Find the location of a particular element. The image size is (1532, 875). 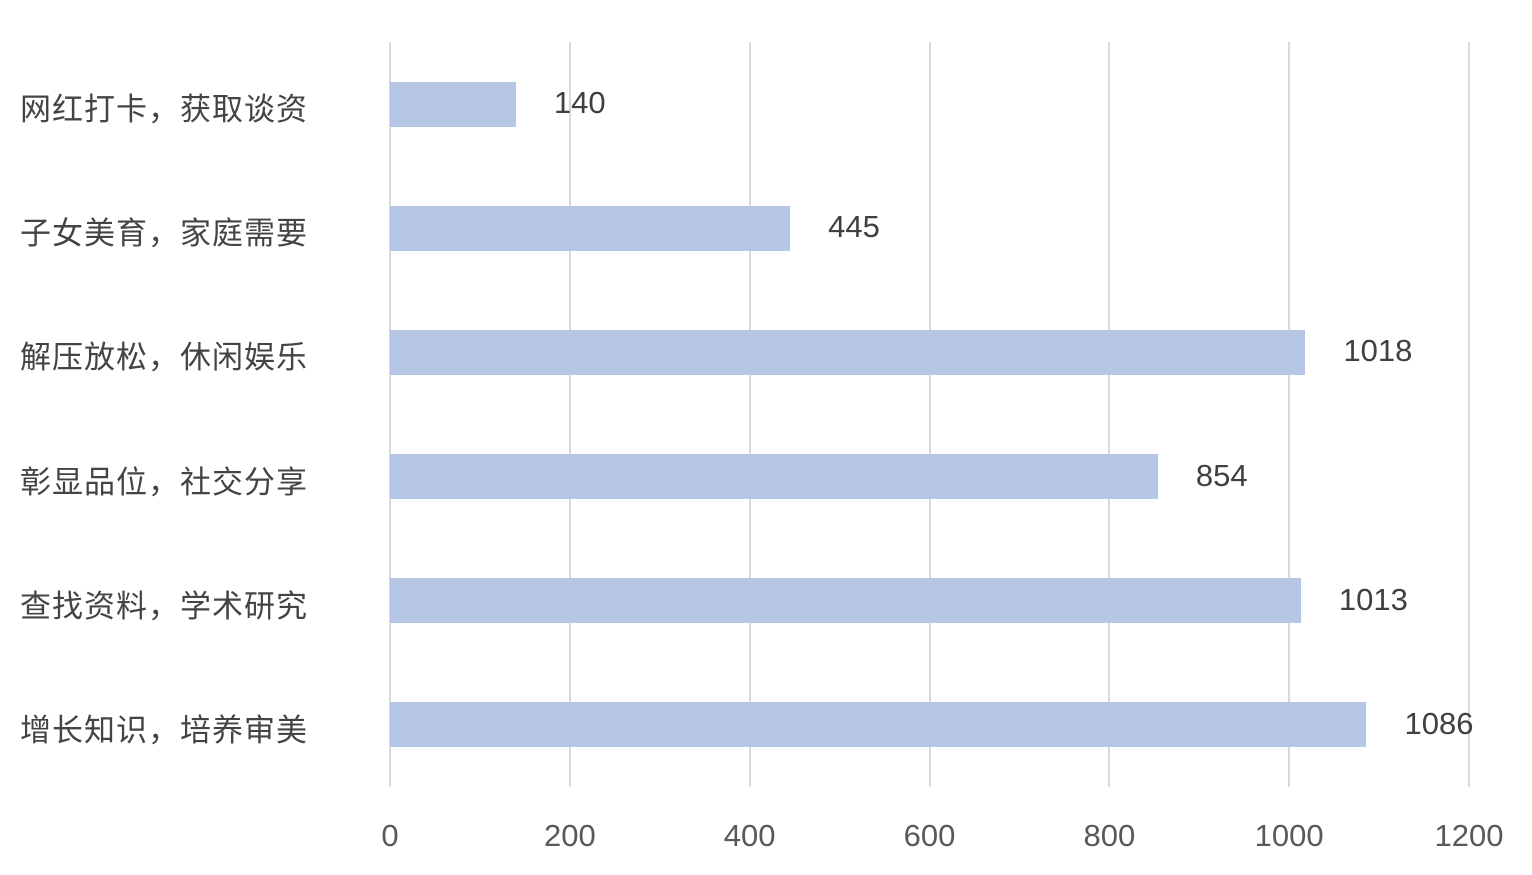

category-label: 网红打卡，获取谈资 is located at coordinates (164, 110).